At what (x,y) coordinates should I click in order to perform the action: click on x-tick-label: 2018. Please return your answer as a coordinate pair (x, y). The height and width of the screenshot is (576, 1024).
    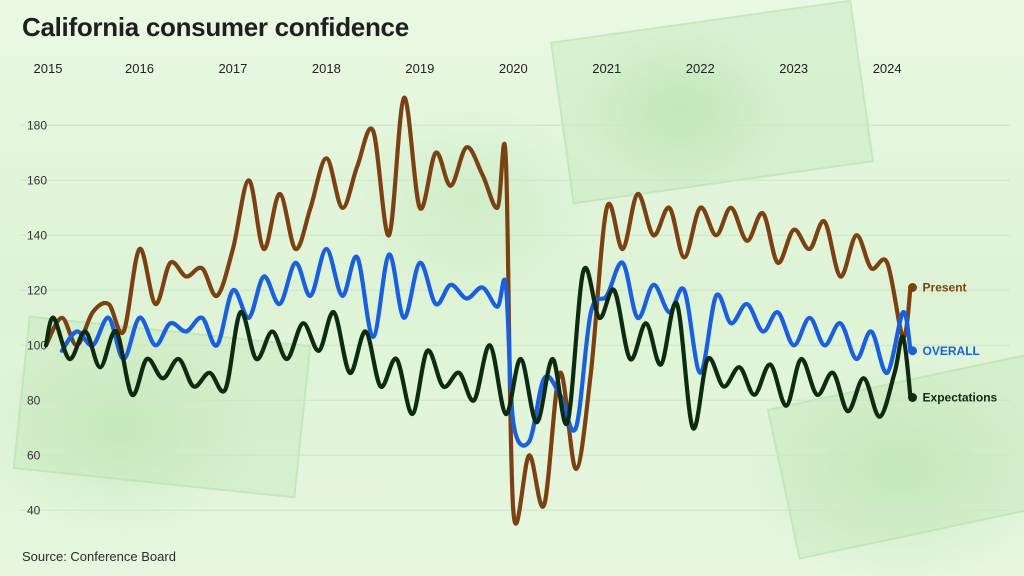
    Looking at the image, I should click on (326, 68).